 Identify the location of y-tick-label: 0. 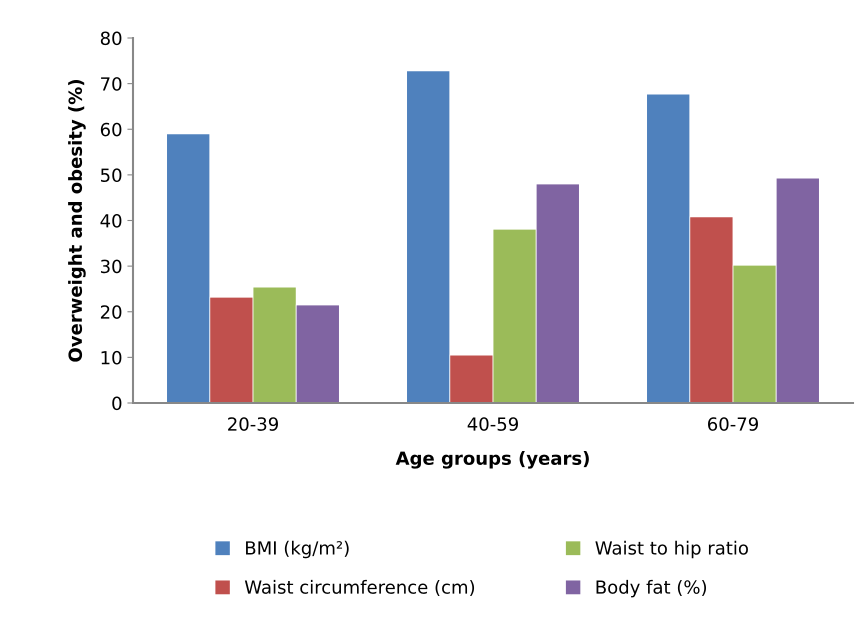
(117, 403).